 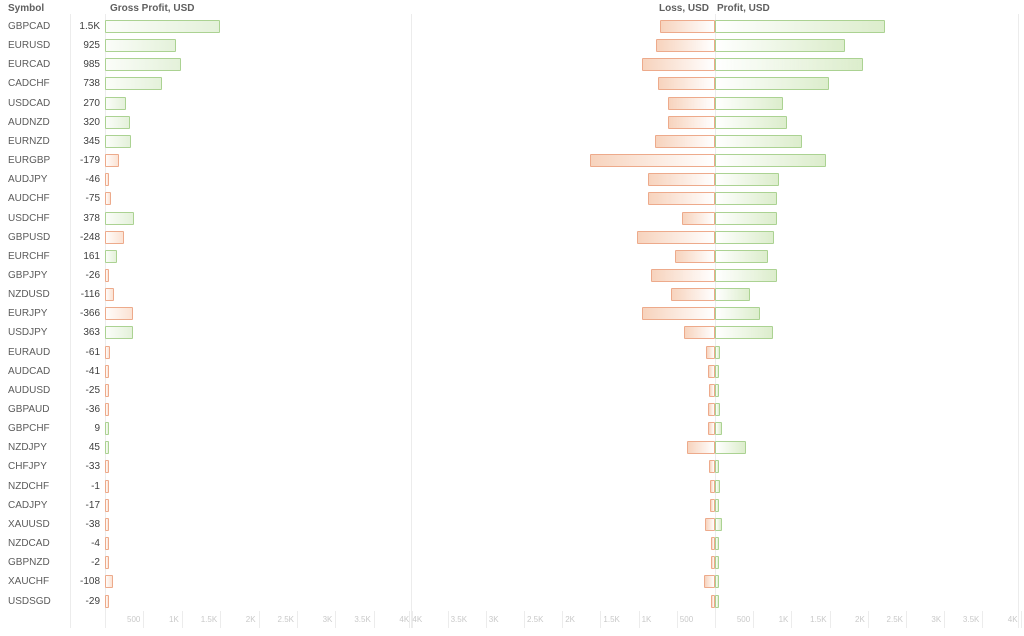 What do you see at coordinates (29, 65) in the screenshot?
I see `symbol-label: EURCAD` at bounding box center [29, 65].